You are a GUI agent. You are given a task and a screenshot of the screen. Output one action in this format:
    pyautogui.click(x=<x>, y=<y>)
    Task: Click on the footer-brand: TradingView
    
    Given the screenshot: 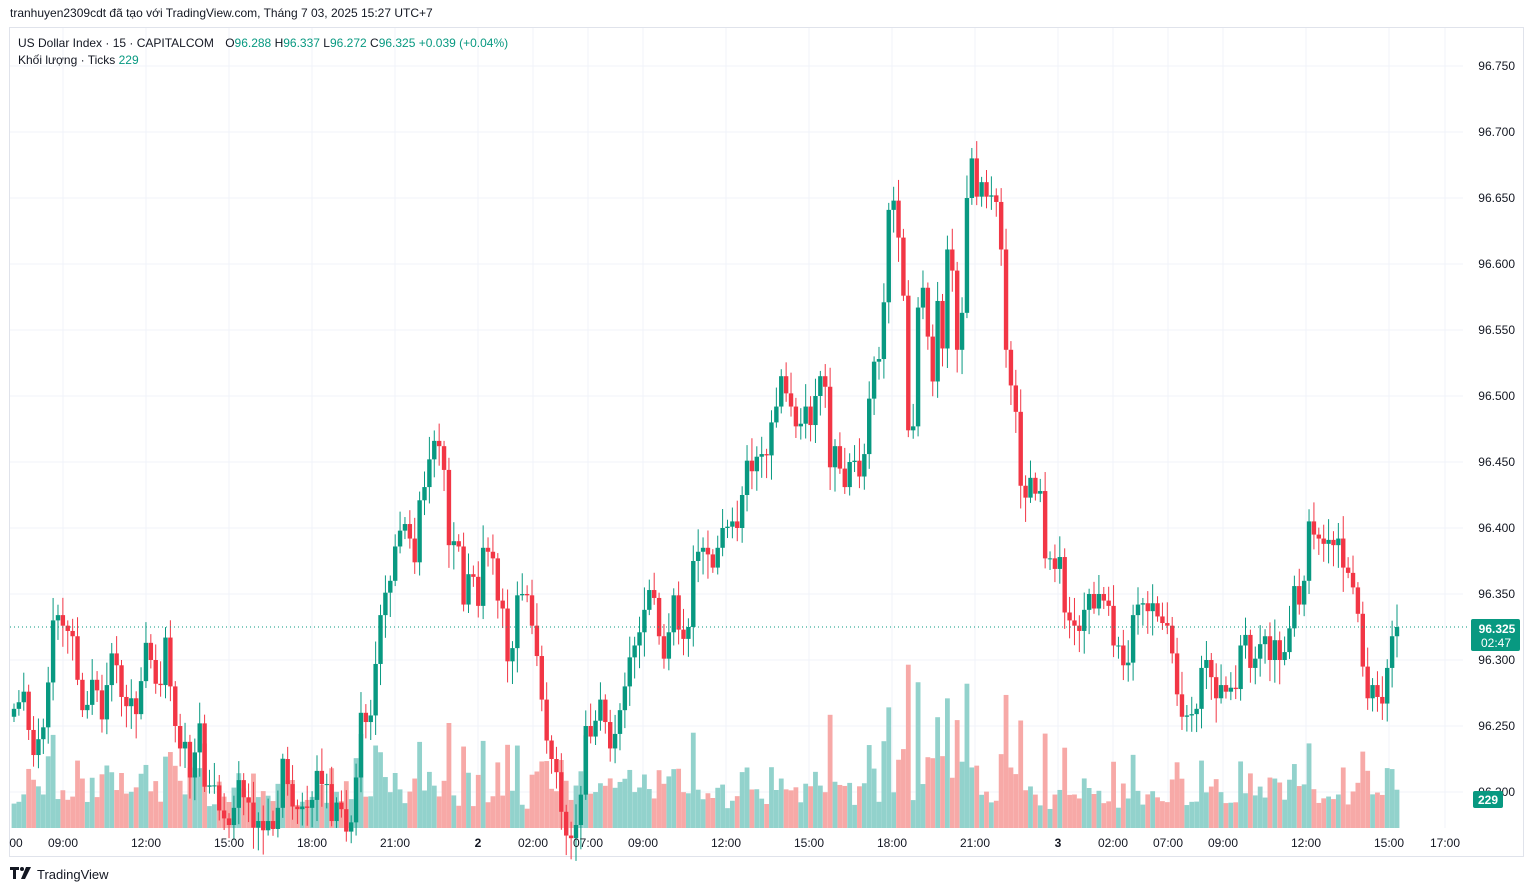 What is the action you would take?
    pyautogui.click(x=59, y=874)
    